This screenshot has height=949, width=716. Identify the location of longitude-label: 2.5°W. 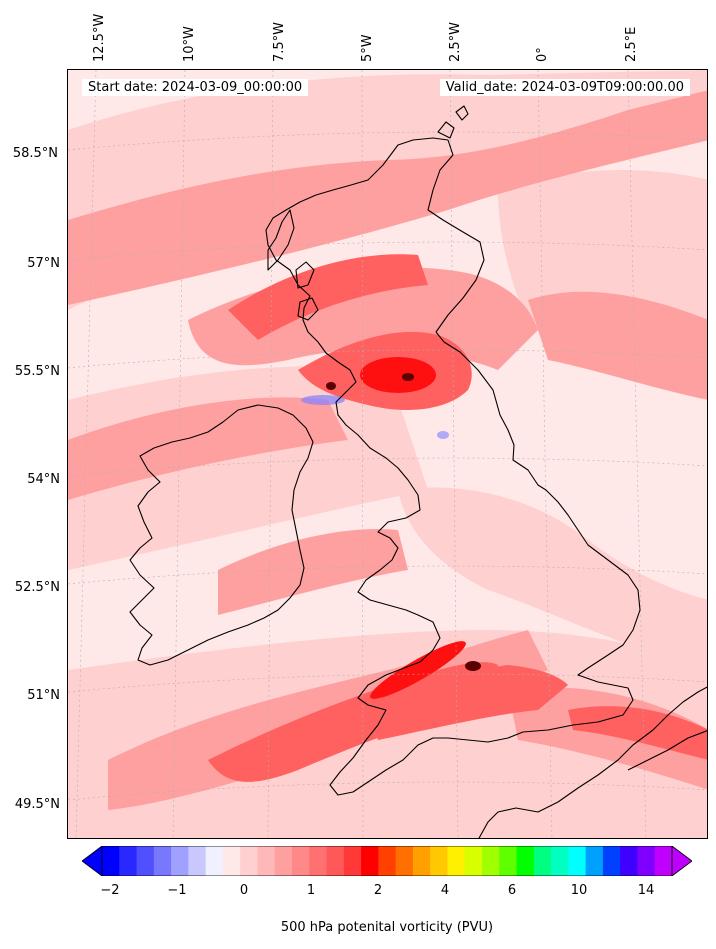
(455, 41).